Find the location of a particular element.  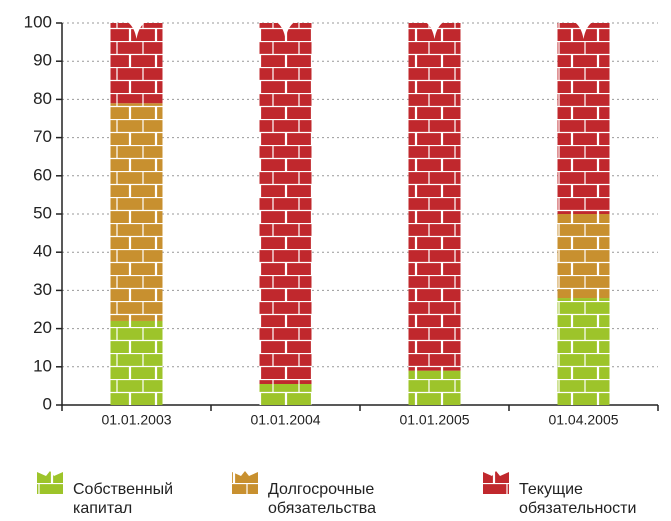

x-tick-label: 01.04.2005 is located at coordinates (583, 420).